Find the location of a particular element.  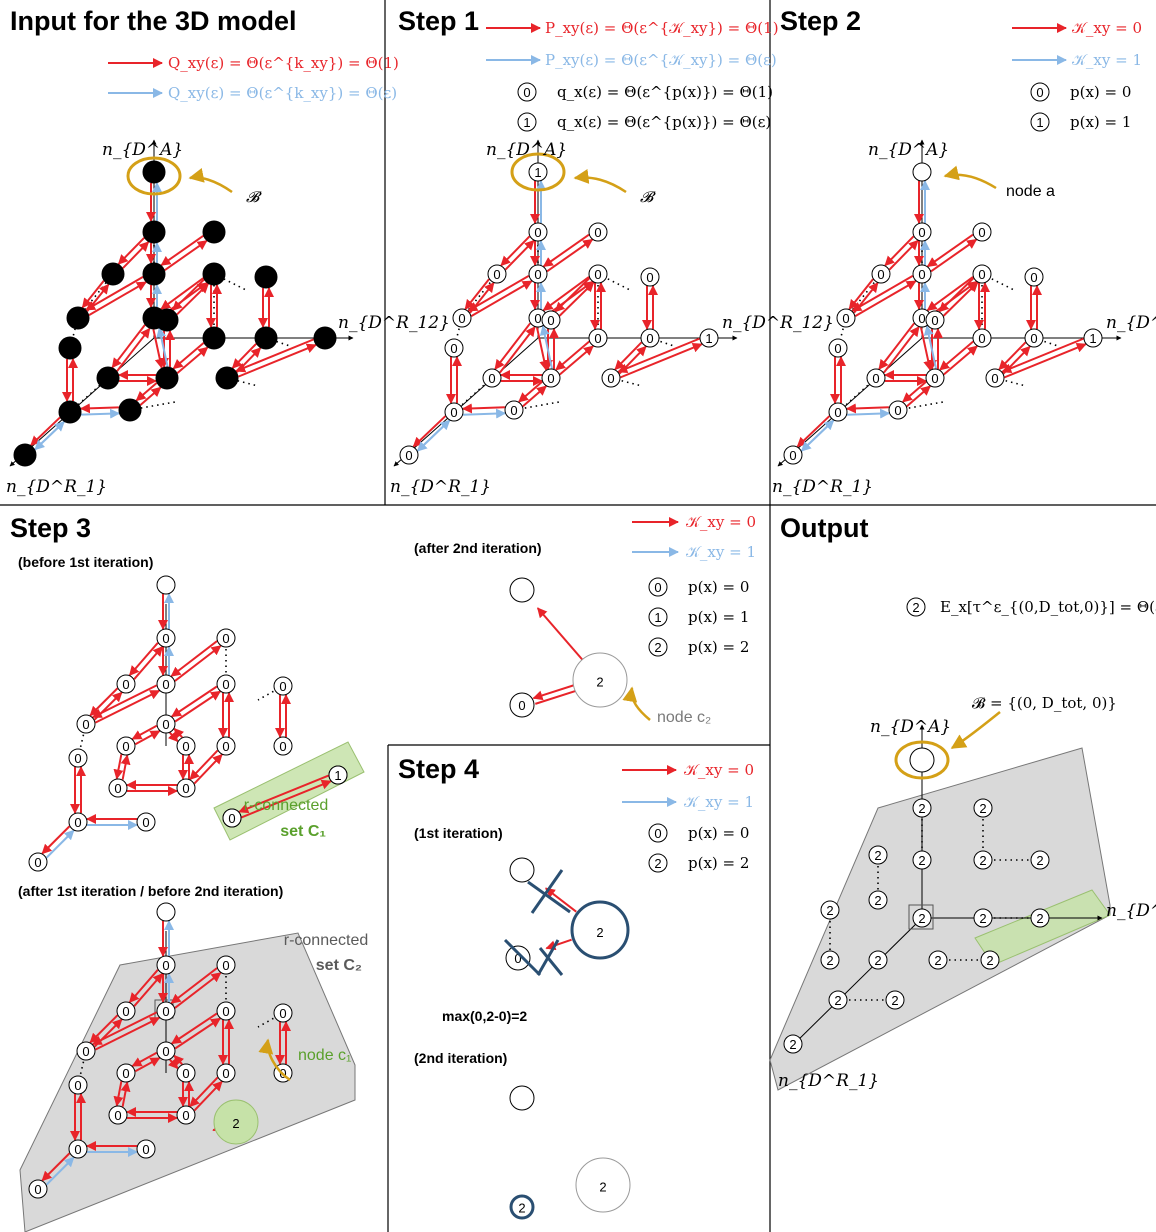

set-c2-label: r-connected is located at coordinates (326, 940).